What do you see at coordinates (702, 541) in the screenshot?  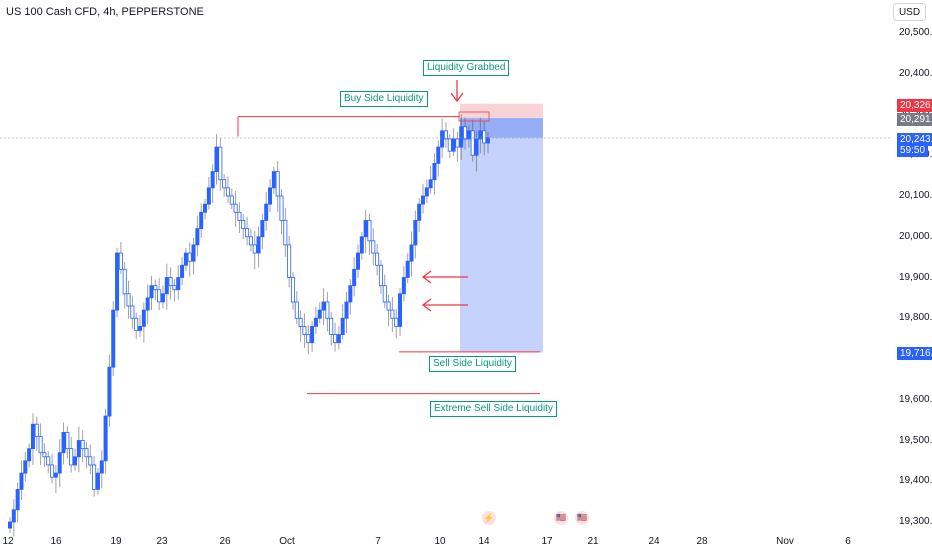 I see `time-tick-label: 28` at bounding box center [702, 541].